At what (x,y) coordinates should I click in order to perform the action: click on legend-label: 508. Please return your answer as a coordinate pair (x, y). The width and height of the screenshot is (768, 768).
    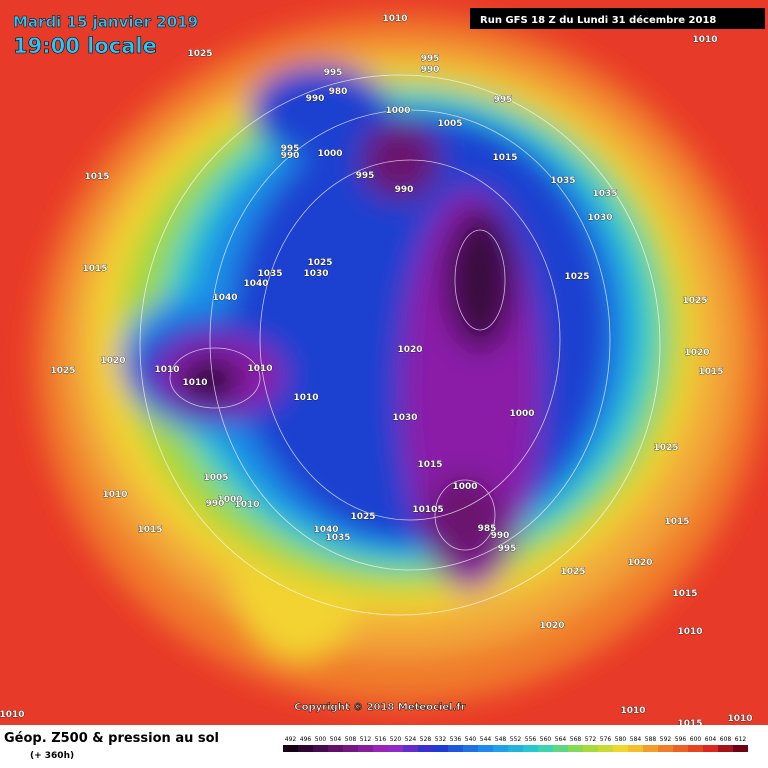
    Looking at the image, I should click on (351, 739).